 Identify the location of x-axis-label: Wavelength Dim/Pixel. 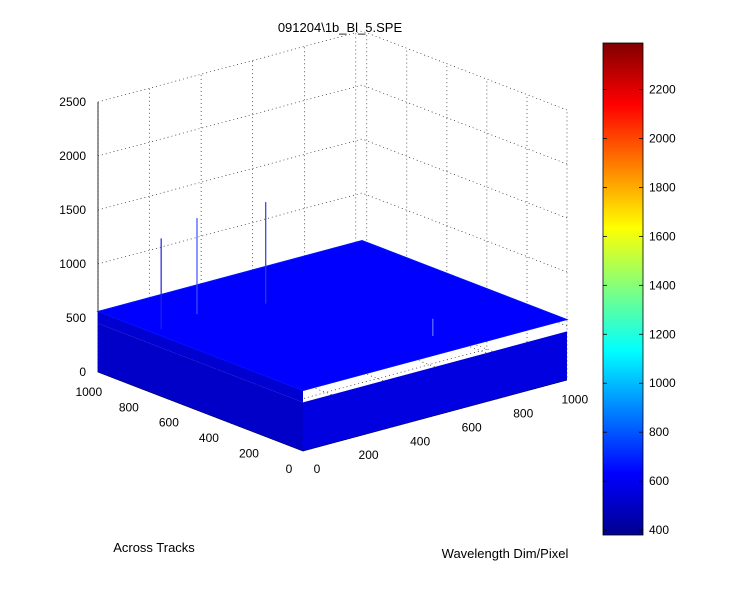
(505, 553).